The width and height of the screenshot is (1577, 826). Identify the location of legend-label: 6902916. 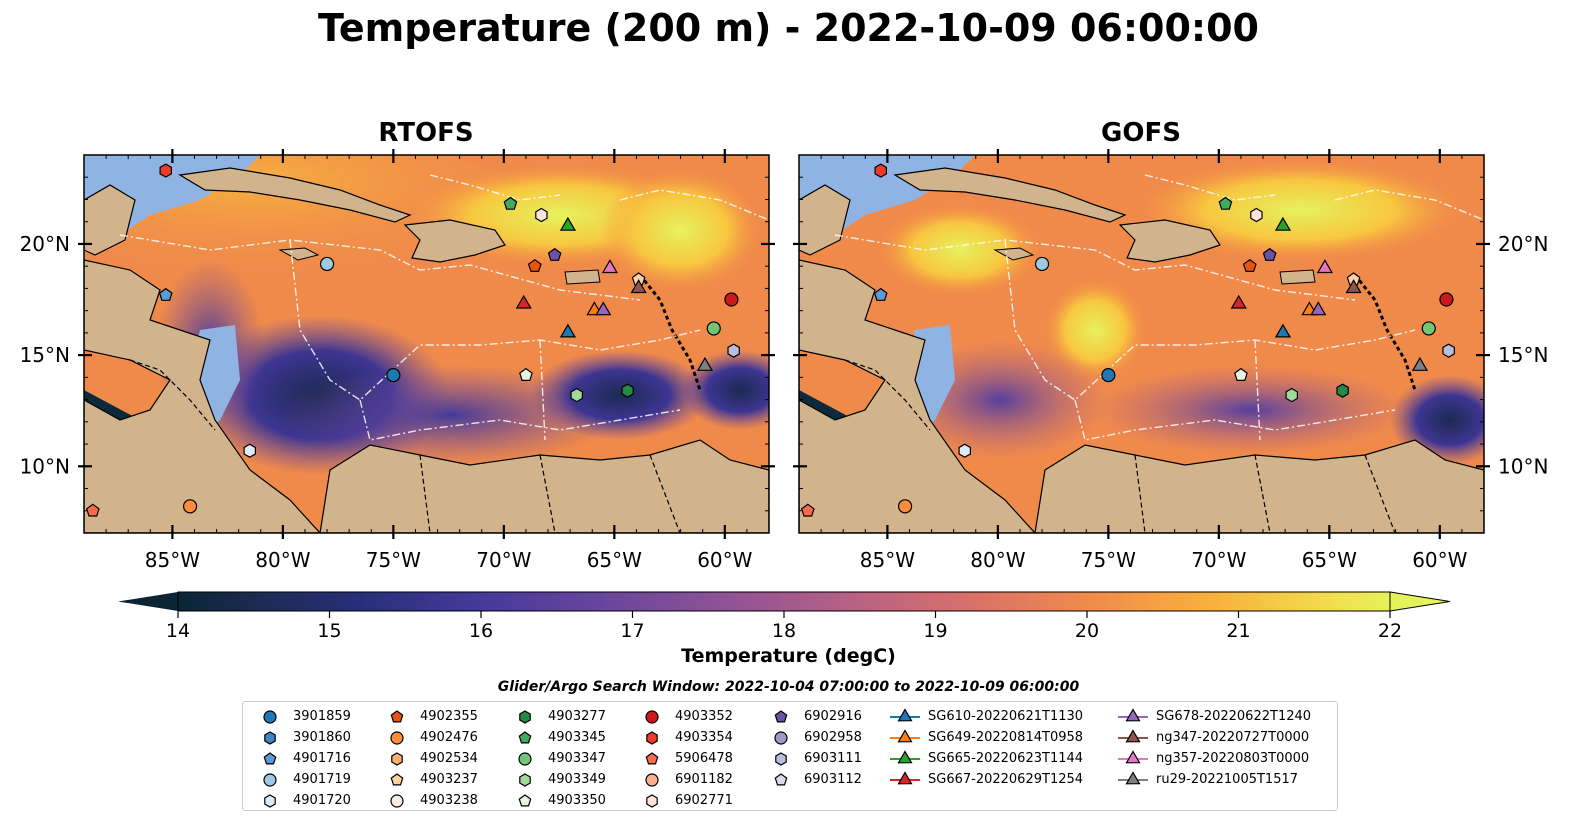
(833, 716).